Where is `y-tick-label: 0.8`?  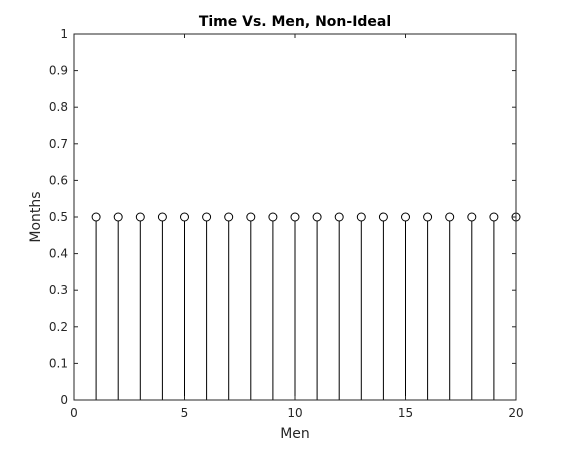
y-tick-label: 0.8 is located at coordinates (58, 107).